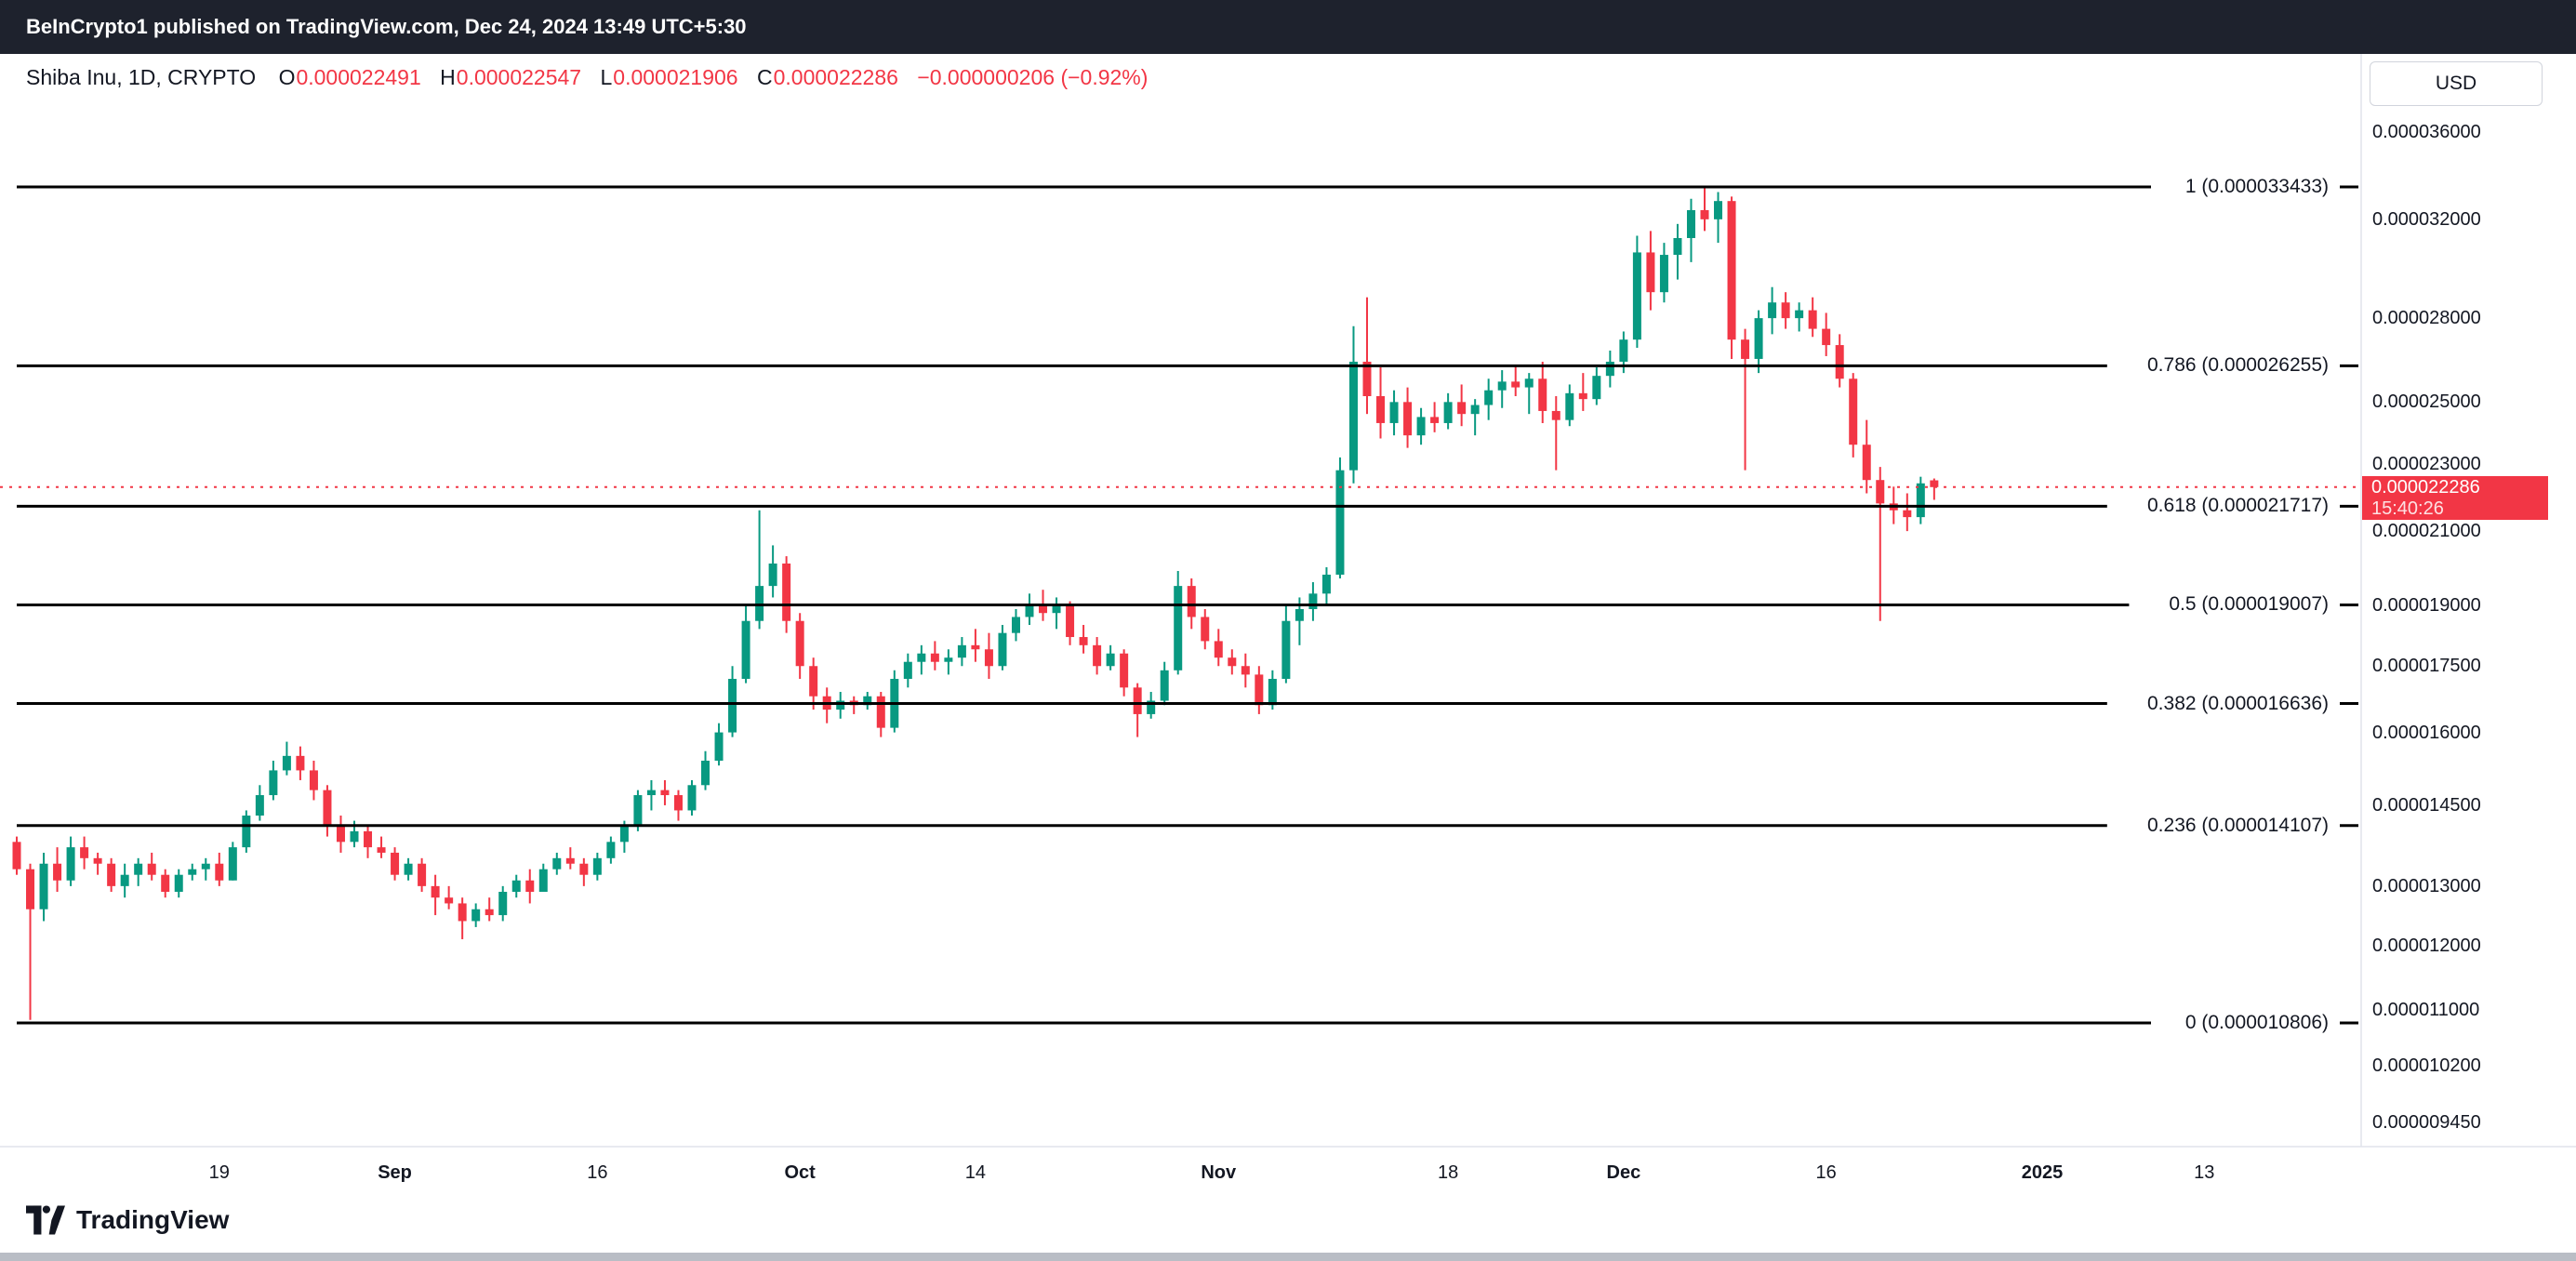 The image size is (2576, 1261). What do you see at coordinates (835, 77) in the screenshot?
I see `close-value: 0.000022286` at bounding box center [835, 77].